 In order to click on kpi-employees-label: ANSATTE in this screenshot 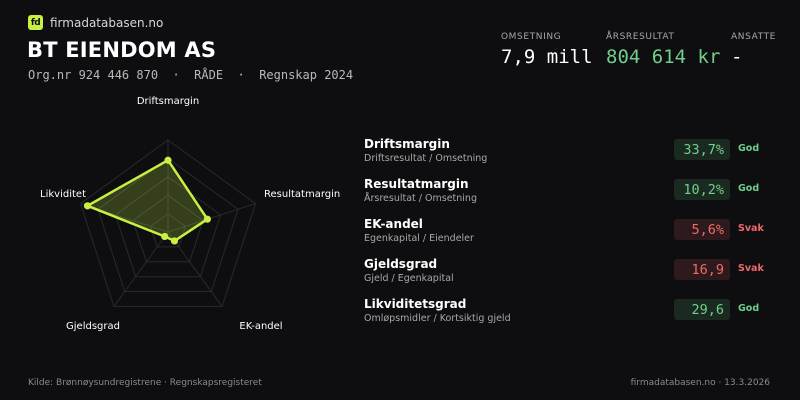, I will do `click(753, 37)`.